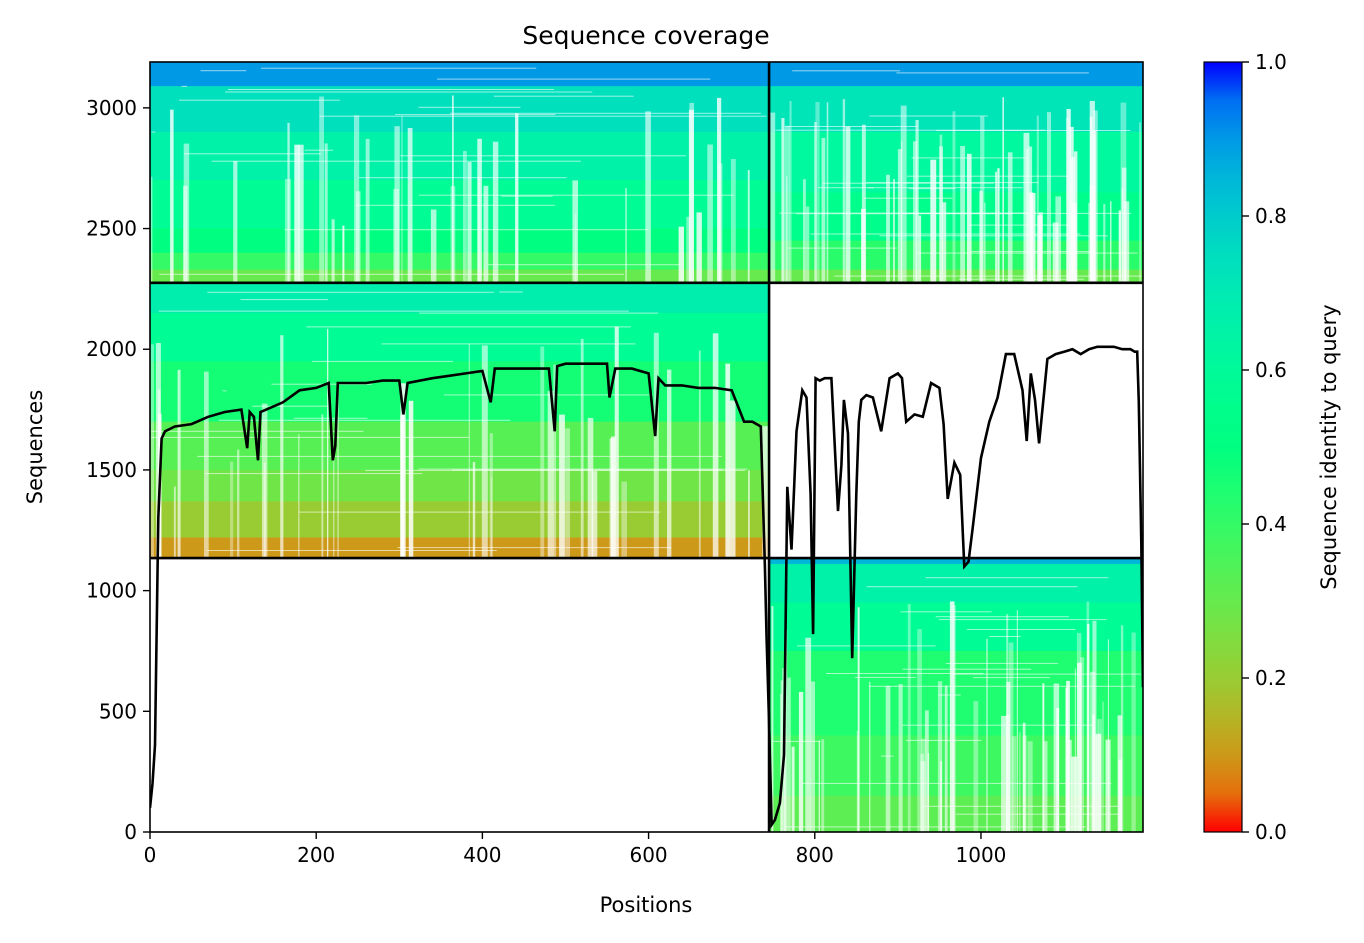 This screenshot has width=1364, height=943. Describe the element at coordinates (118, 711) in the screenshot. I see `y-tick-label: 500` at that location.